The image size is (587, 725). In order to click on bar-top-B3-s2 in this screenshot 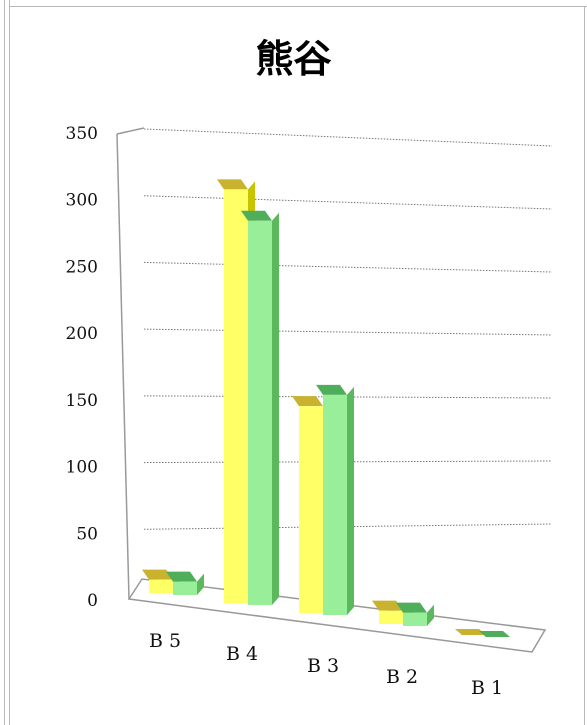, I will do `click(331, 389)`.